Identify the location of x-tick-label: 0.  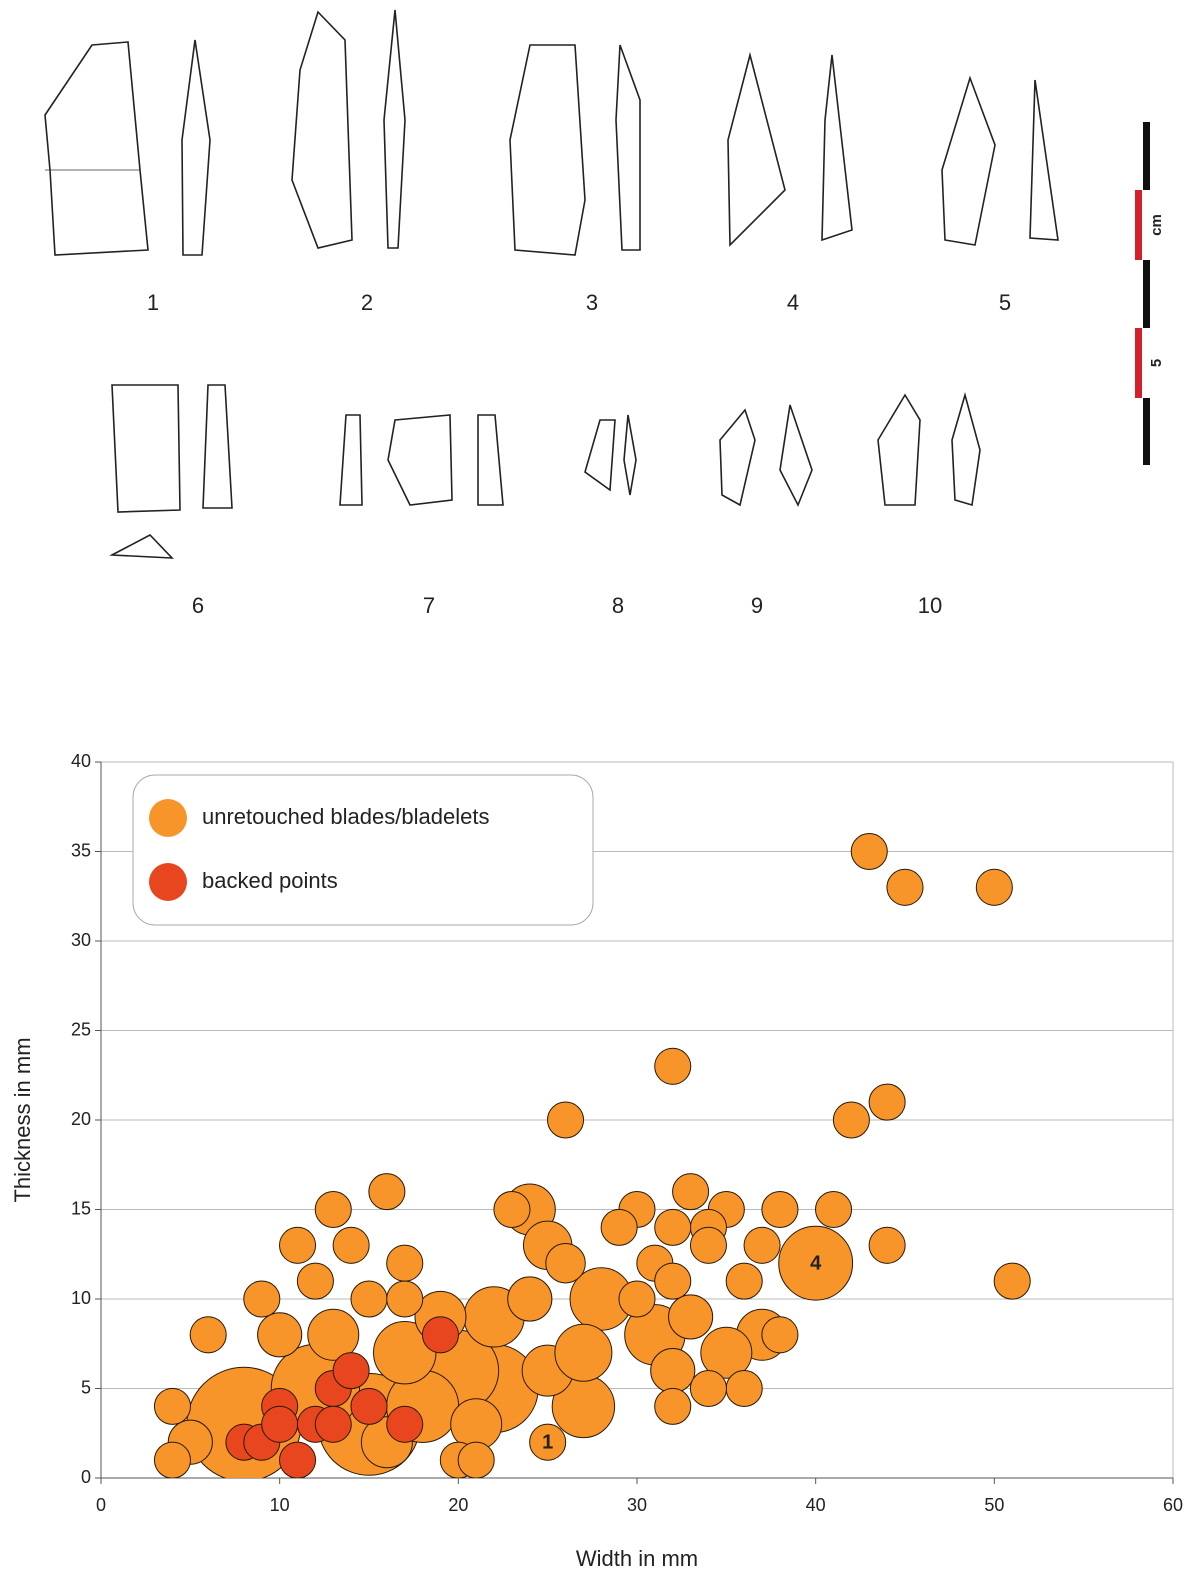
(101, 1505).